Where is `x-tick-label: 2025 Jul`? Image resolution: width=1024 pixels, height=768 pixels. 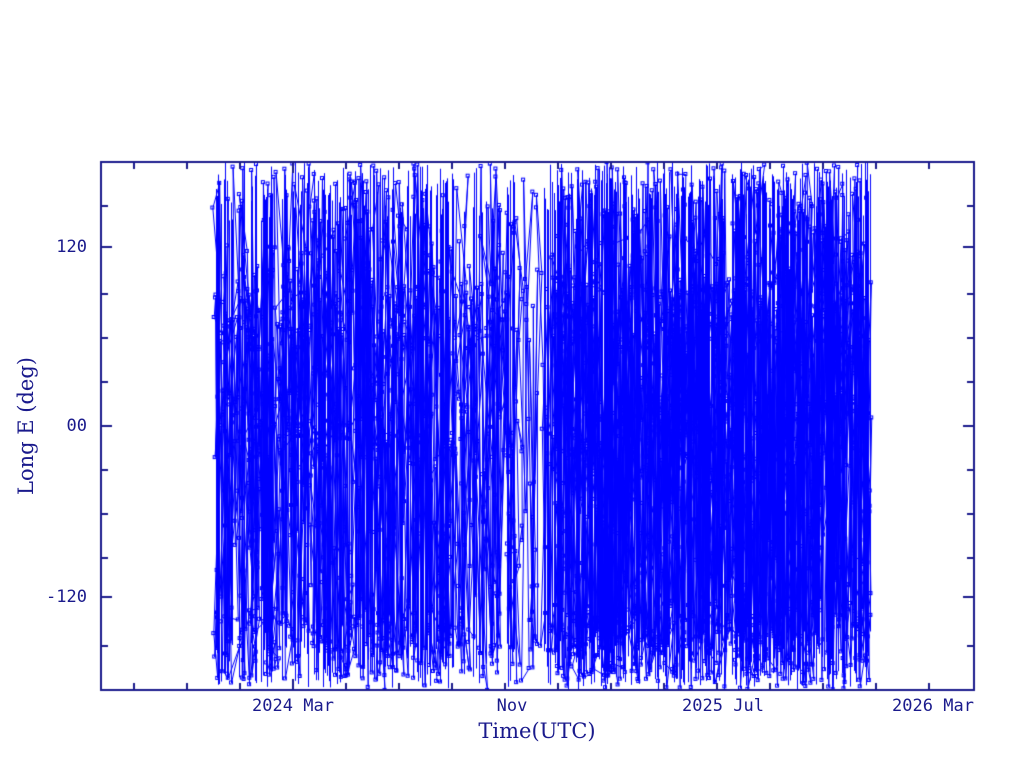
x-tick-label: 2025 Jul is located at coordinates (723, 706).